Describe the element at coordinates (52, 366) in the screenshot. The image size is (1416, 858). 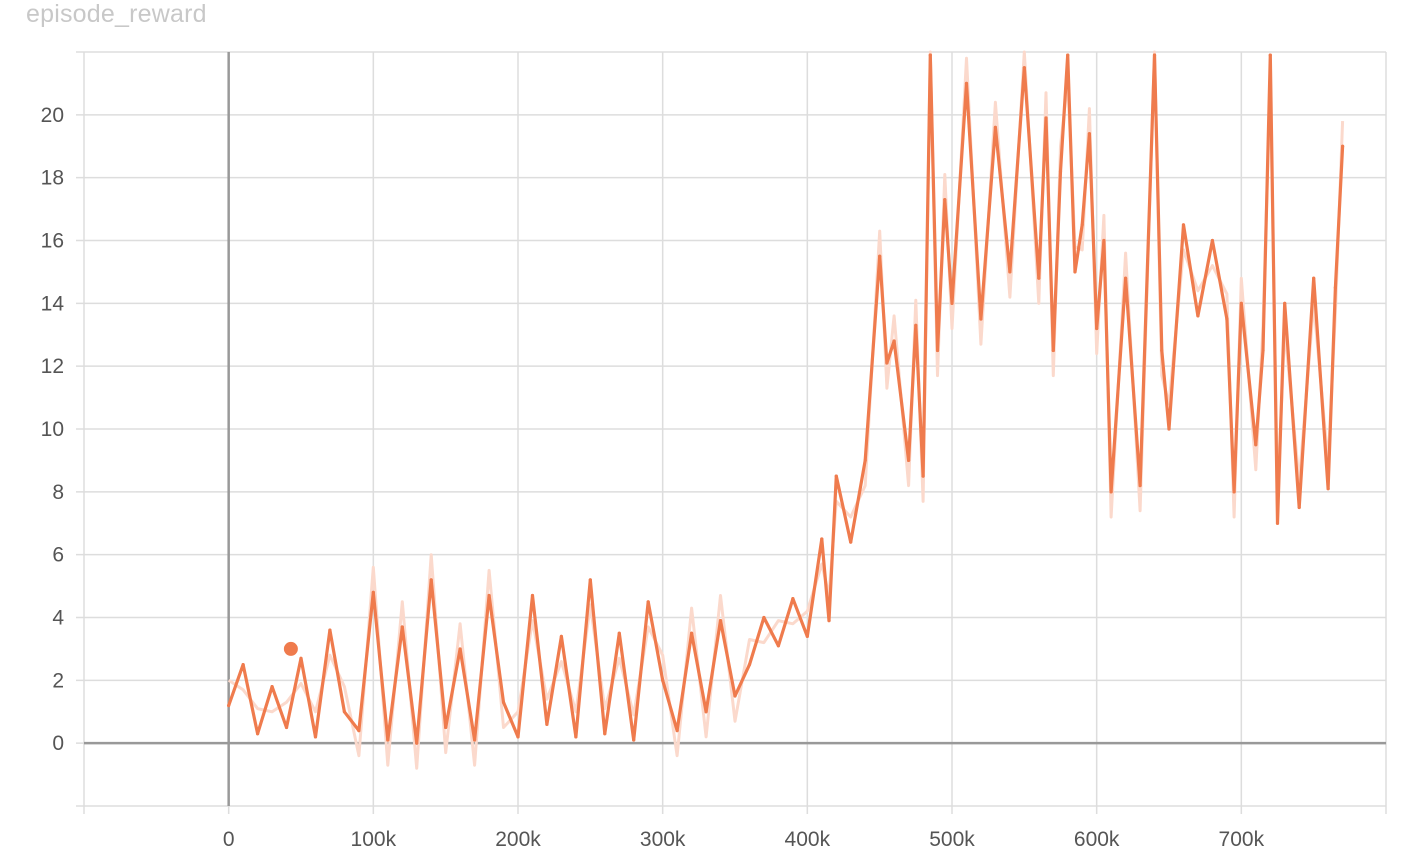
I see `y-tick-label: 12` at that location.